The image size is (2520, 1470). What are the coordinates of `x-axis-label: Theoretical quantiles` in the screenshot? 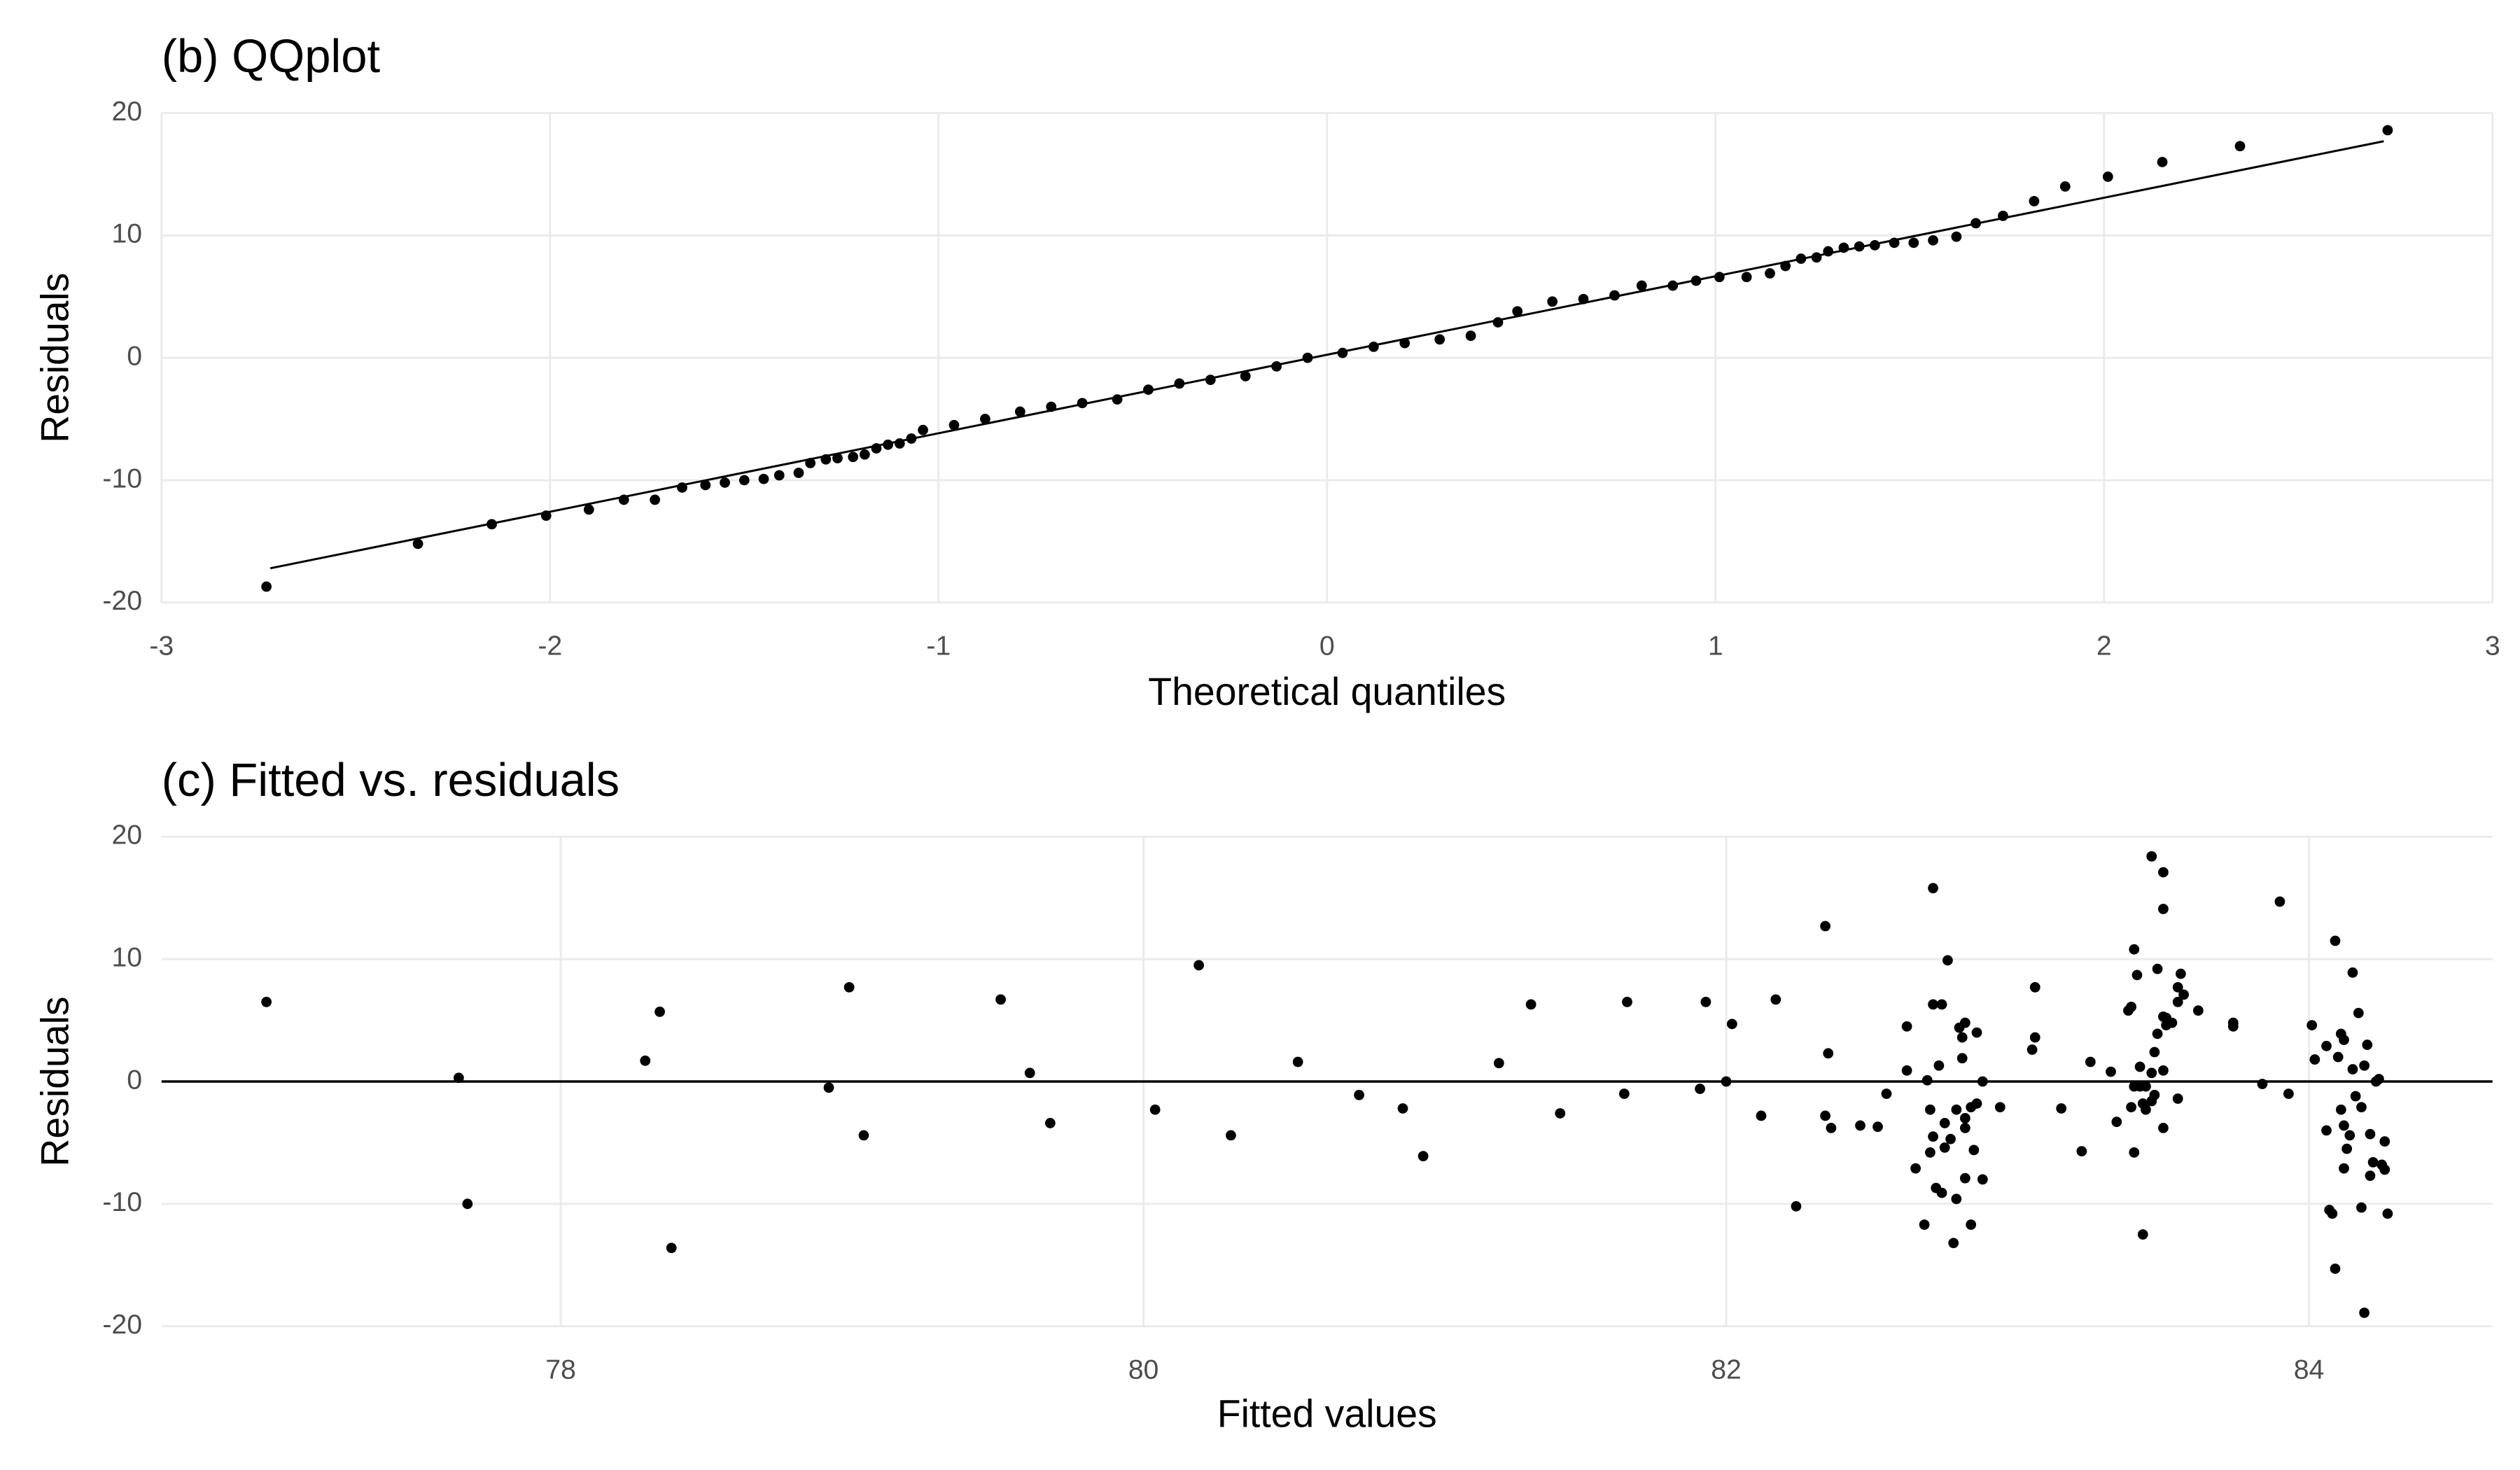 It's located at (1327, 691).